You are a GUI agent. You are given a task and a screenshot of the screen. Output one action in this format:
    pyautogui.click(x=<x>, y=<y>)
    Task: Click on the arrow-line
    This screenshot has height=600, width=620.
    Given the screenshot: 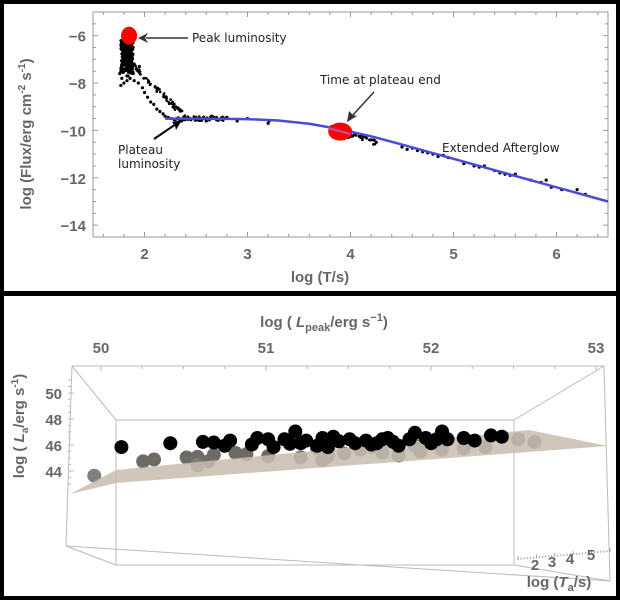 What is the action you would take?
    pyautogui.click(x=363, y=104)
    